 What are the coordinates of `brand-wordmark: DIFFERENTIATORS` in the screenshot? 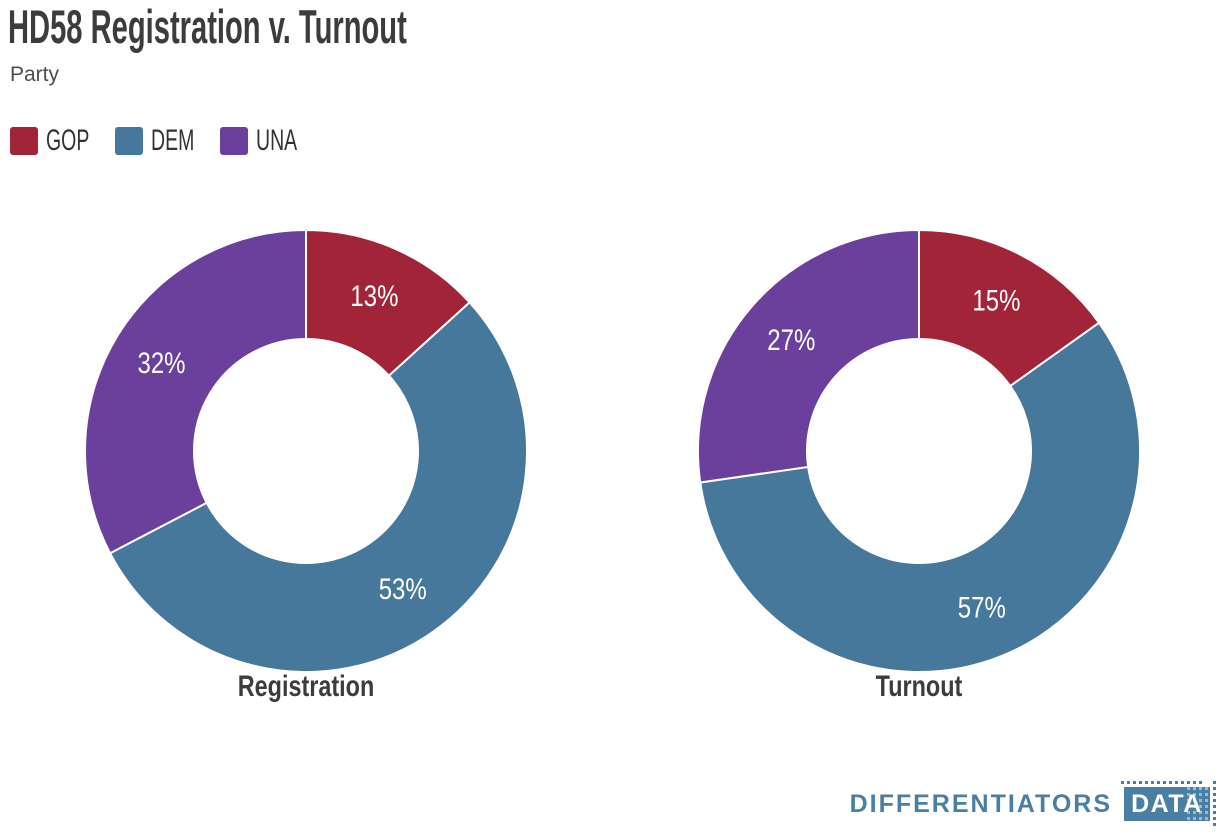 It's located at (980, 803).